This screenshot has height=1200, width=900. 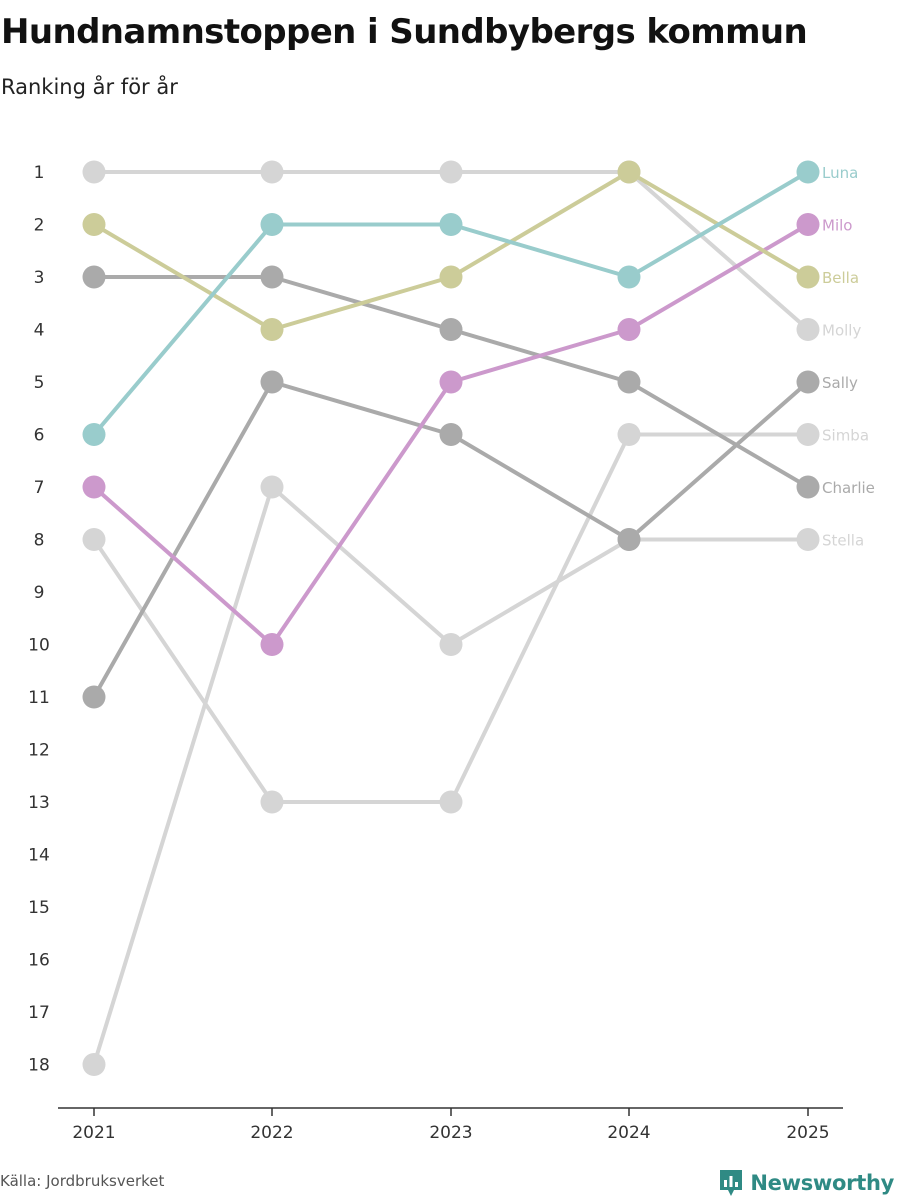 I want to click on y-tick-label: 10, so click(x=39, y=646).